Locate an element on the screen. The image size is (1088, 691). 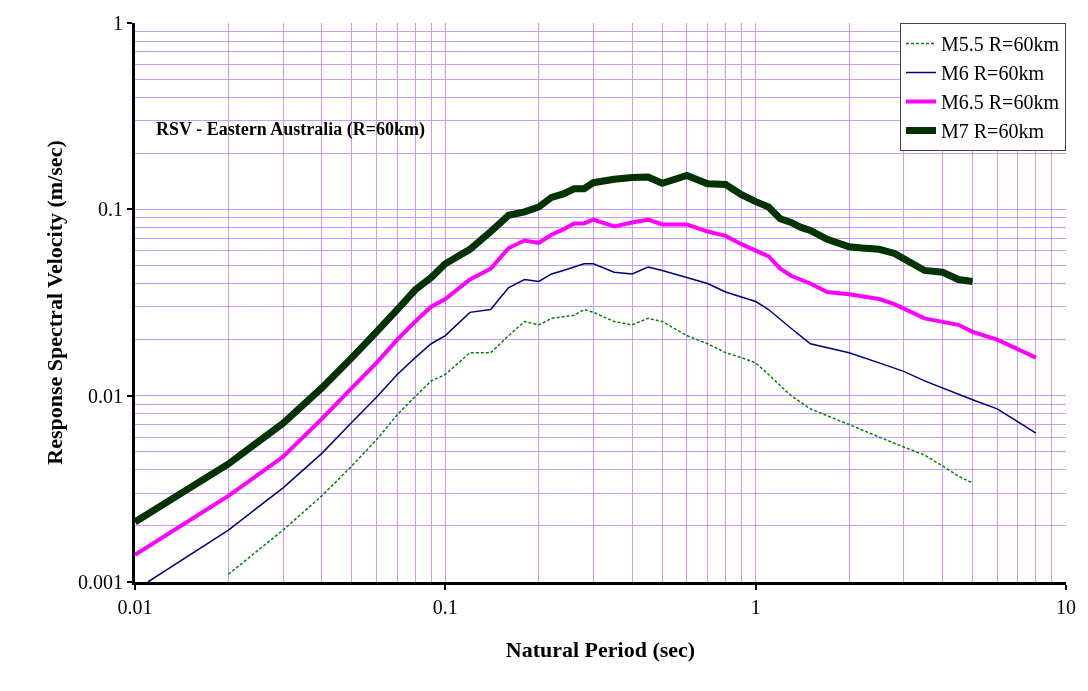
y-axis-title: Response Spectral Velocity (m/sec) is located at coordinates (54, 302).